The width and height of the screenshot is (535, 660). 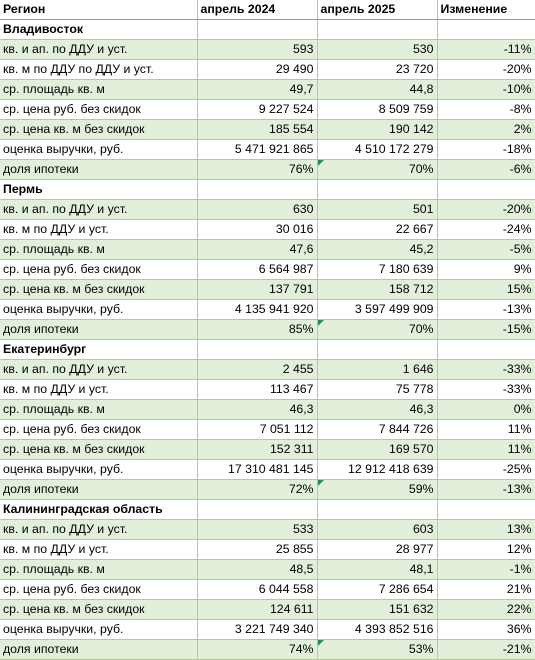 I want to click on value-2024-cell: 6 564 987, so click(x=257, y=269).